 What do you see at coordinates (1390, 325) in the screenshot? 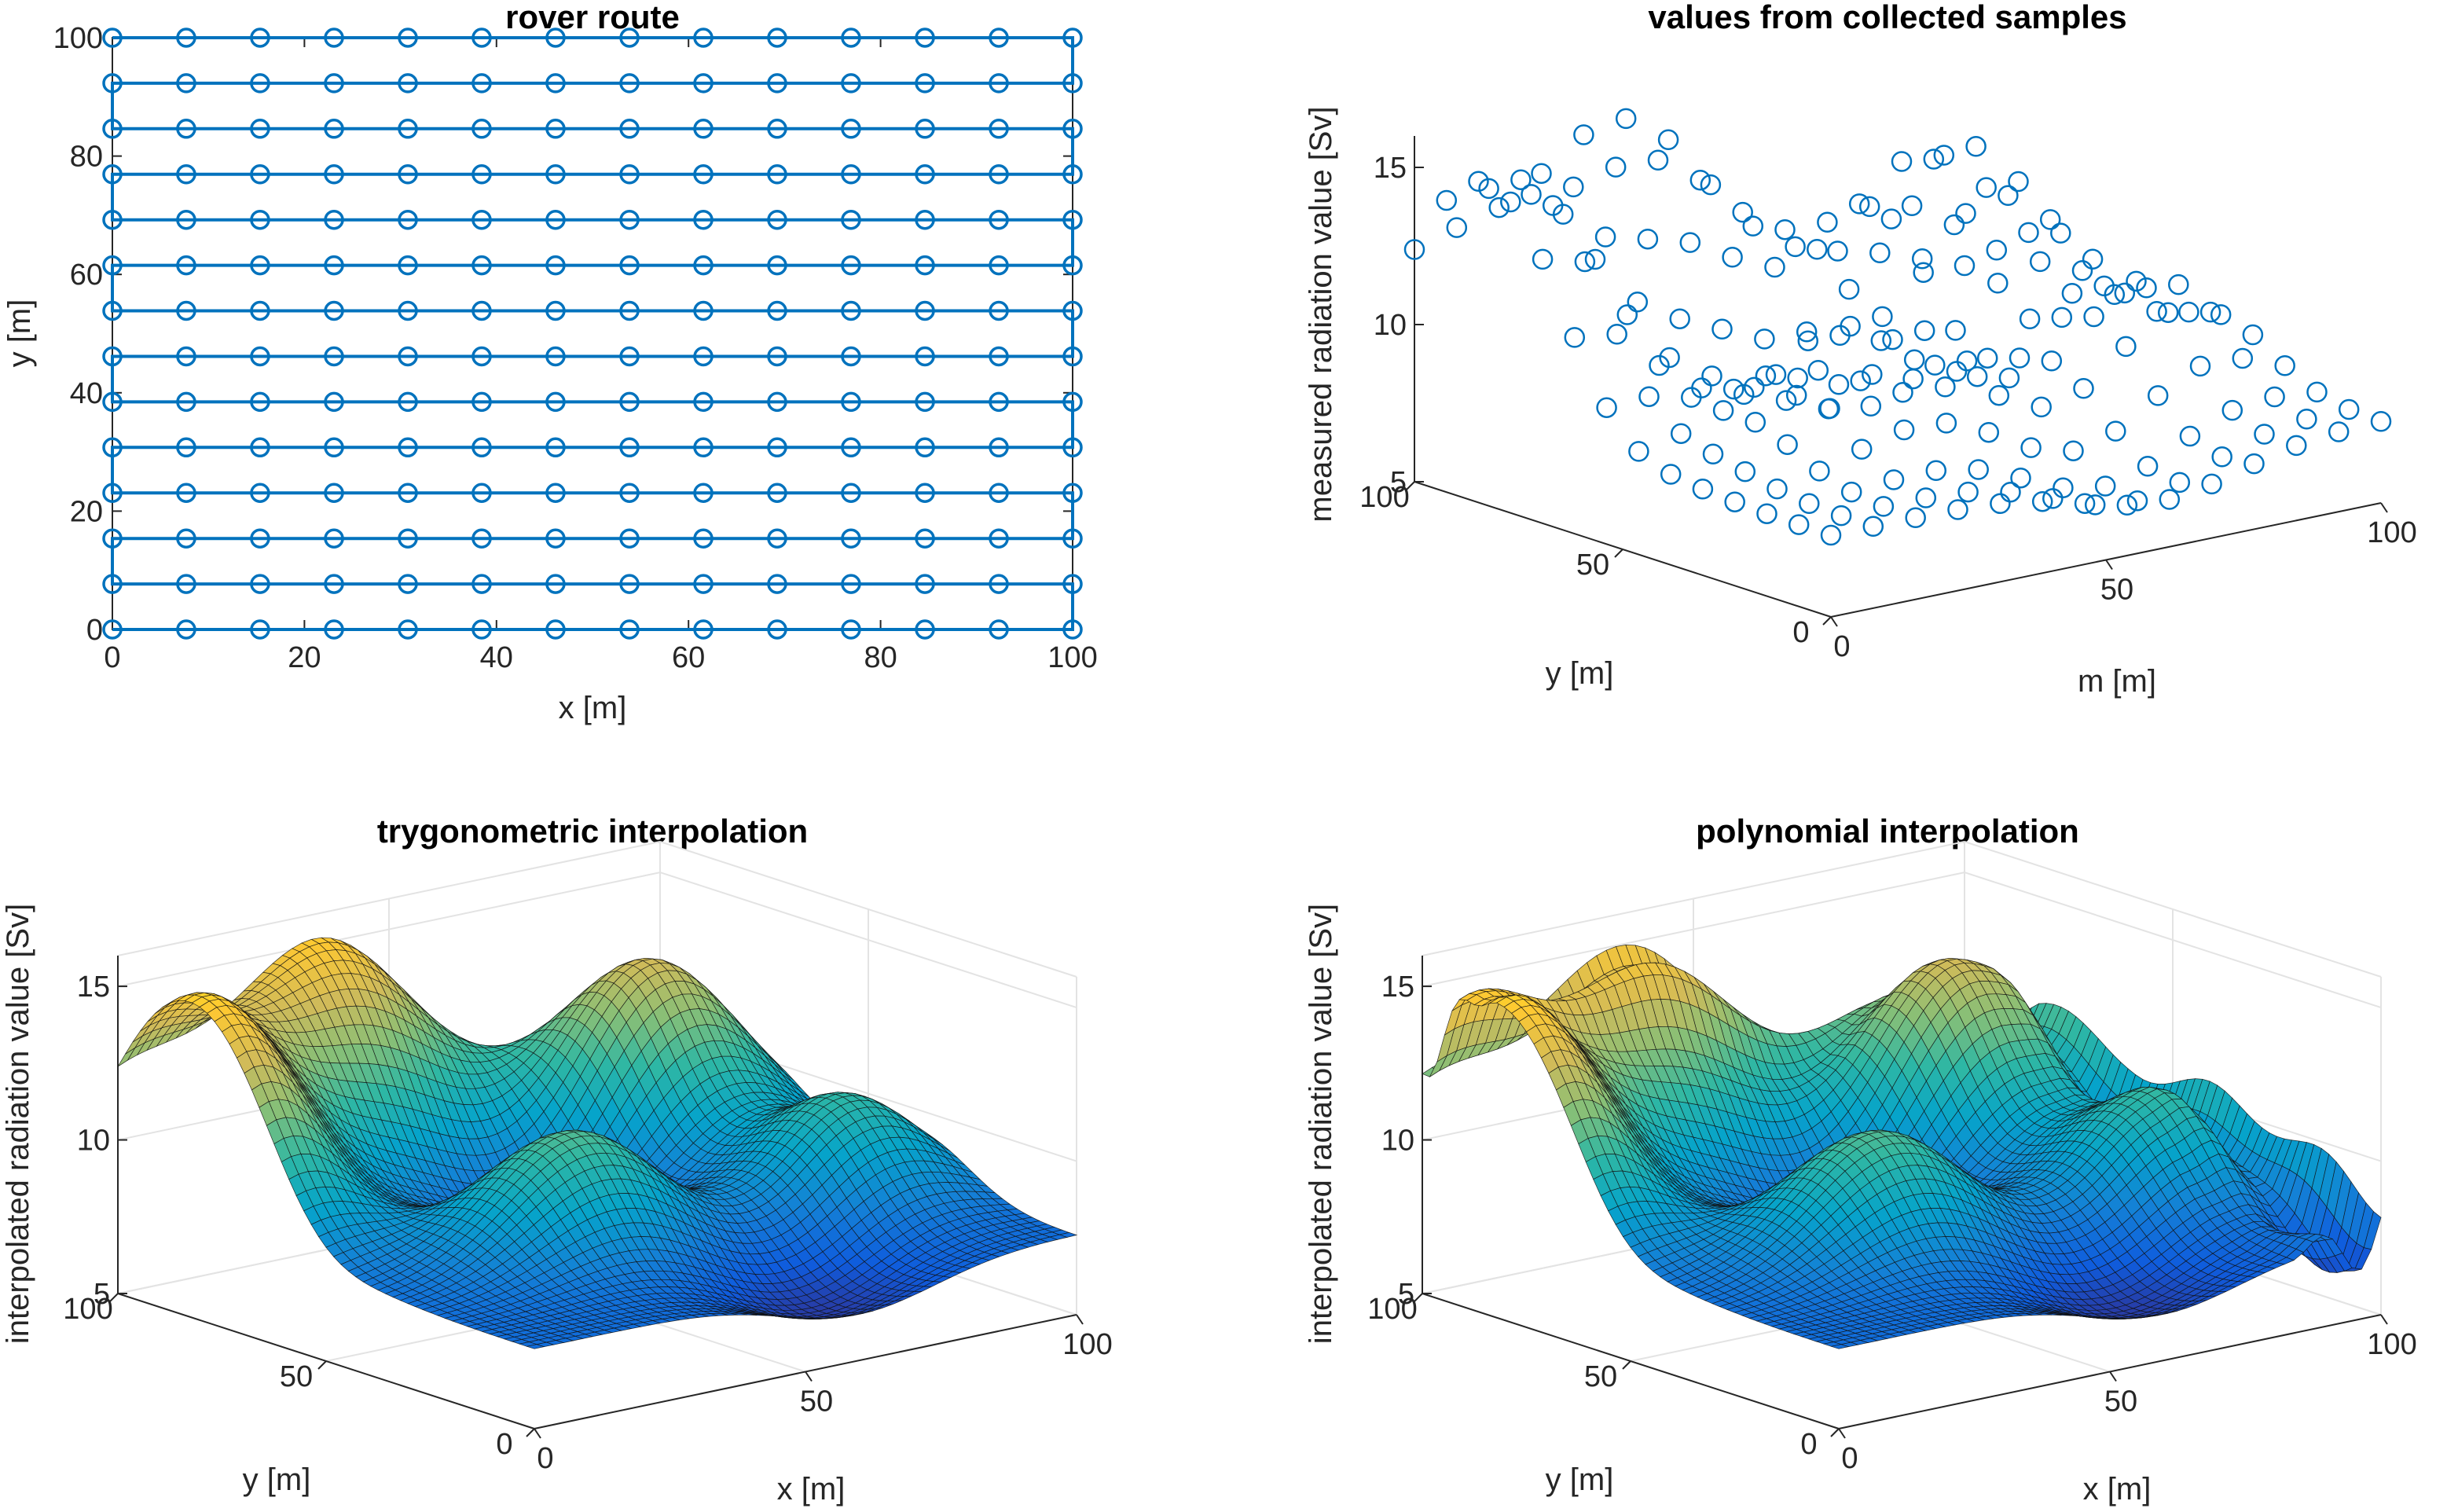
I see `z-tick-label: 10` at bounding box center [1390, 325].